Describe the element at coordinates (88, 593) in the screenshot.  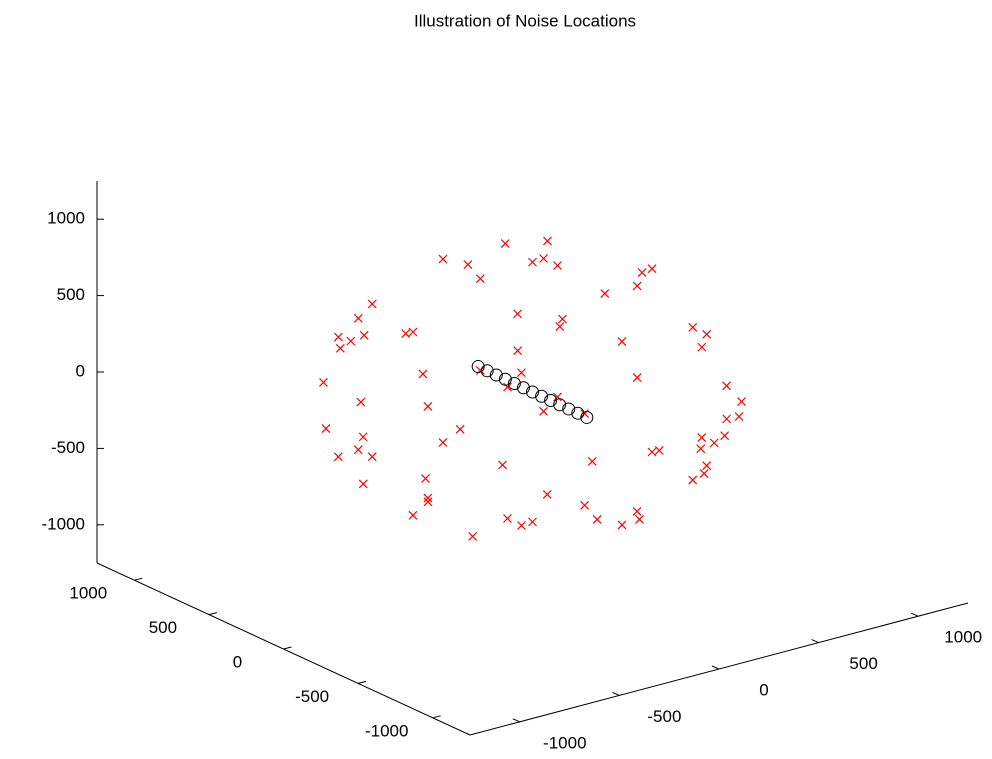
I see `y-tick-label: 1000` at that location.